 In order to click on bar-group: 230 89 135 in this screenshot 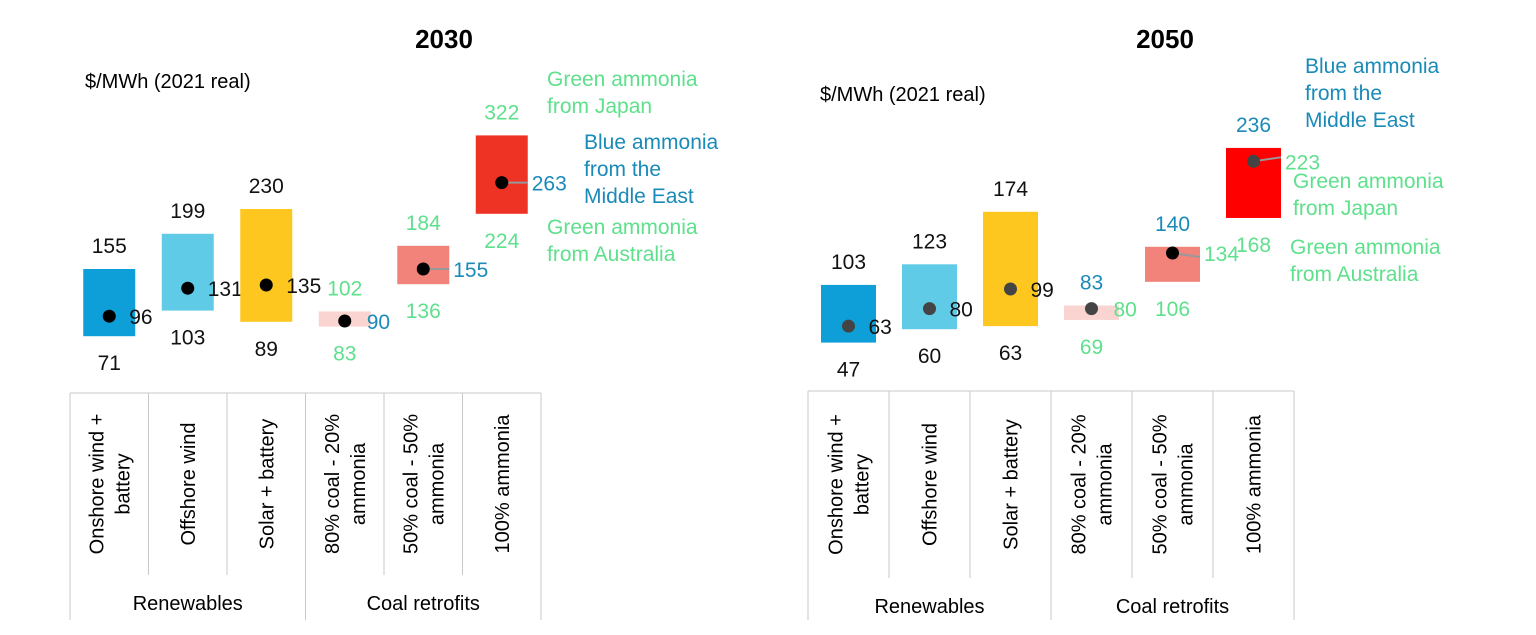, I will do `click(280, 268)`.